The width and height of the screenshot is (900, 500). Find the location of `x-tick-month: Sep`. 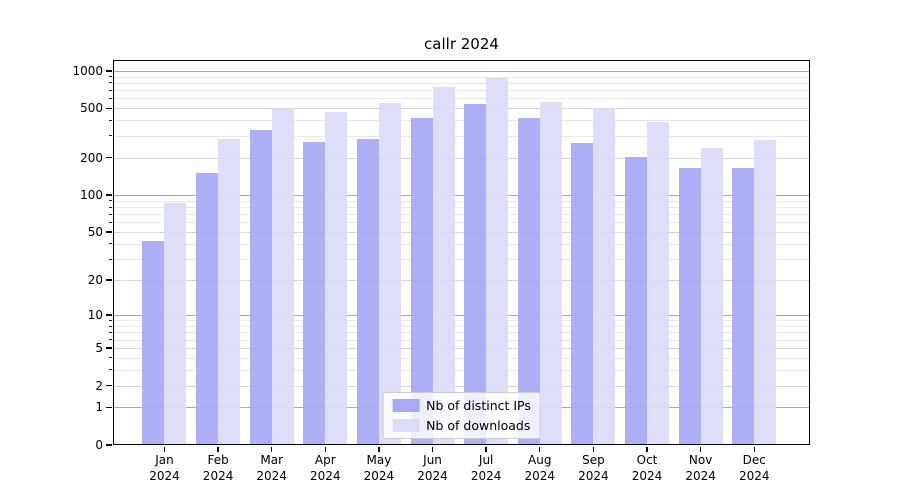

x-tick-month: Sep is located at coordinates (593, 460).